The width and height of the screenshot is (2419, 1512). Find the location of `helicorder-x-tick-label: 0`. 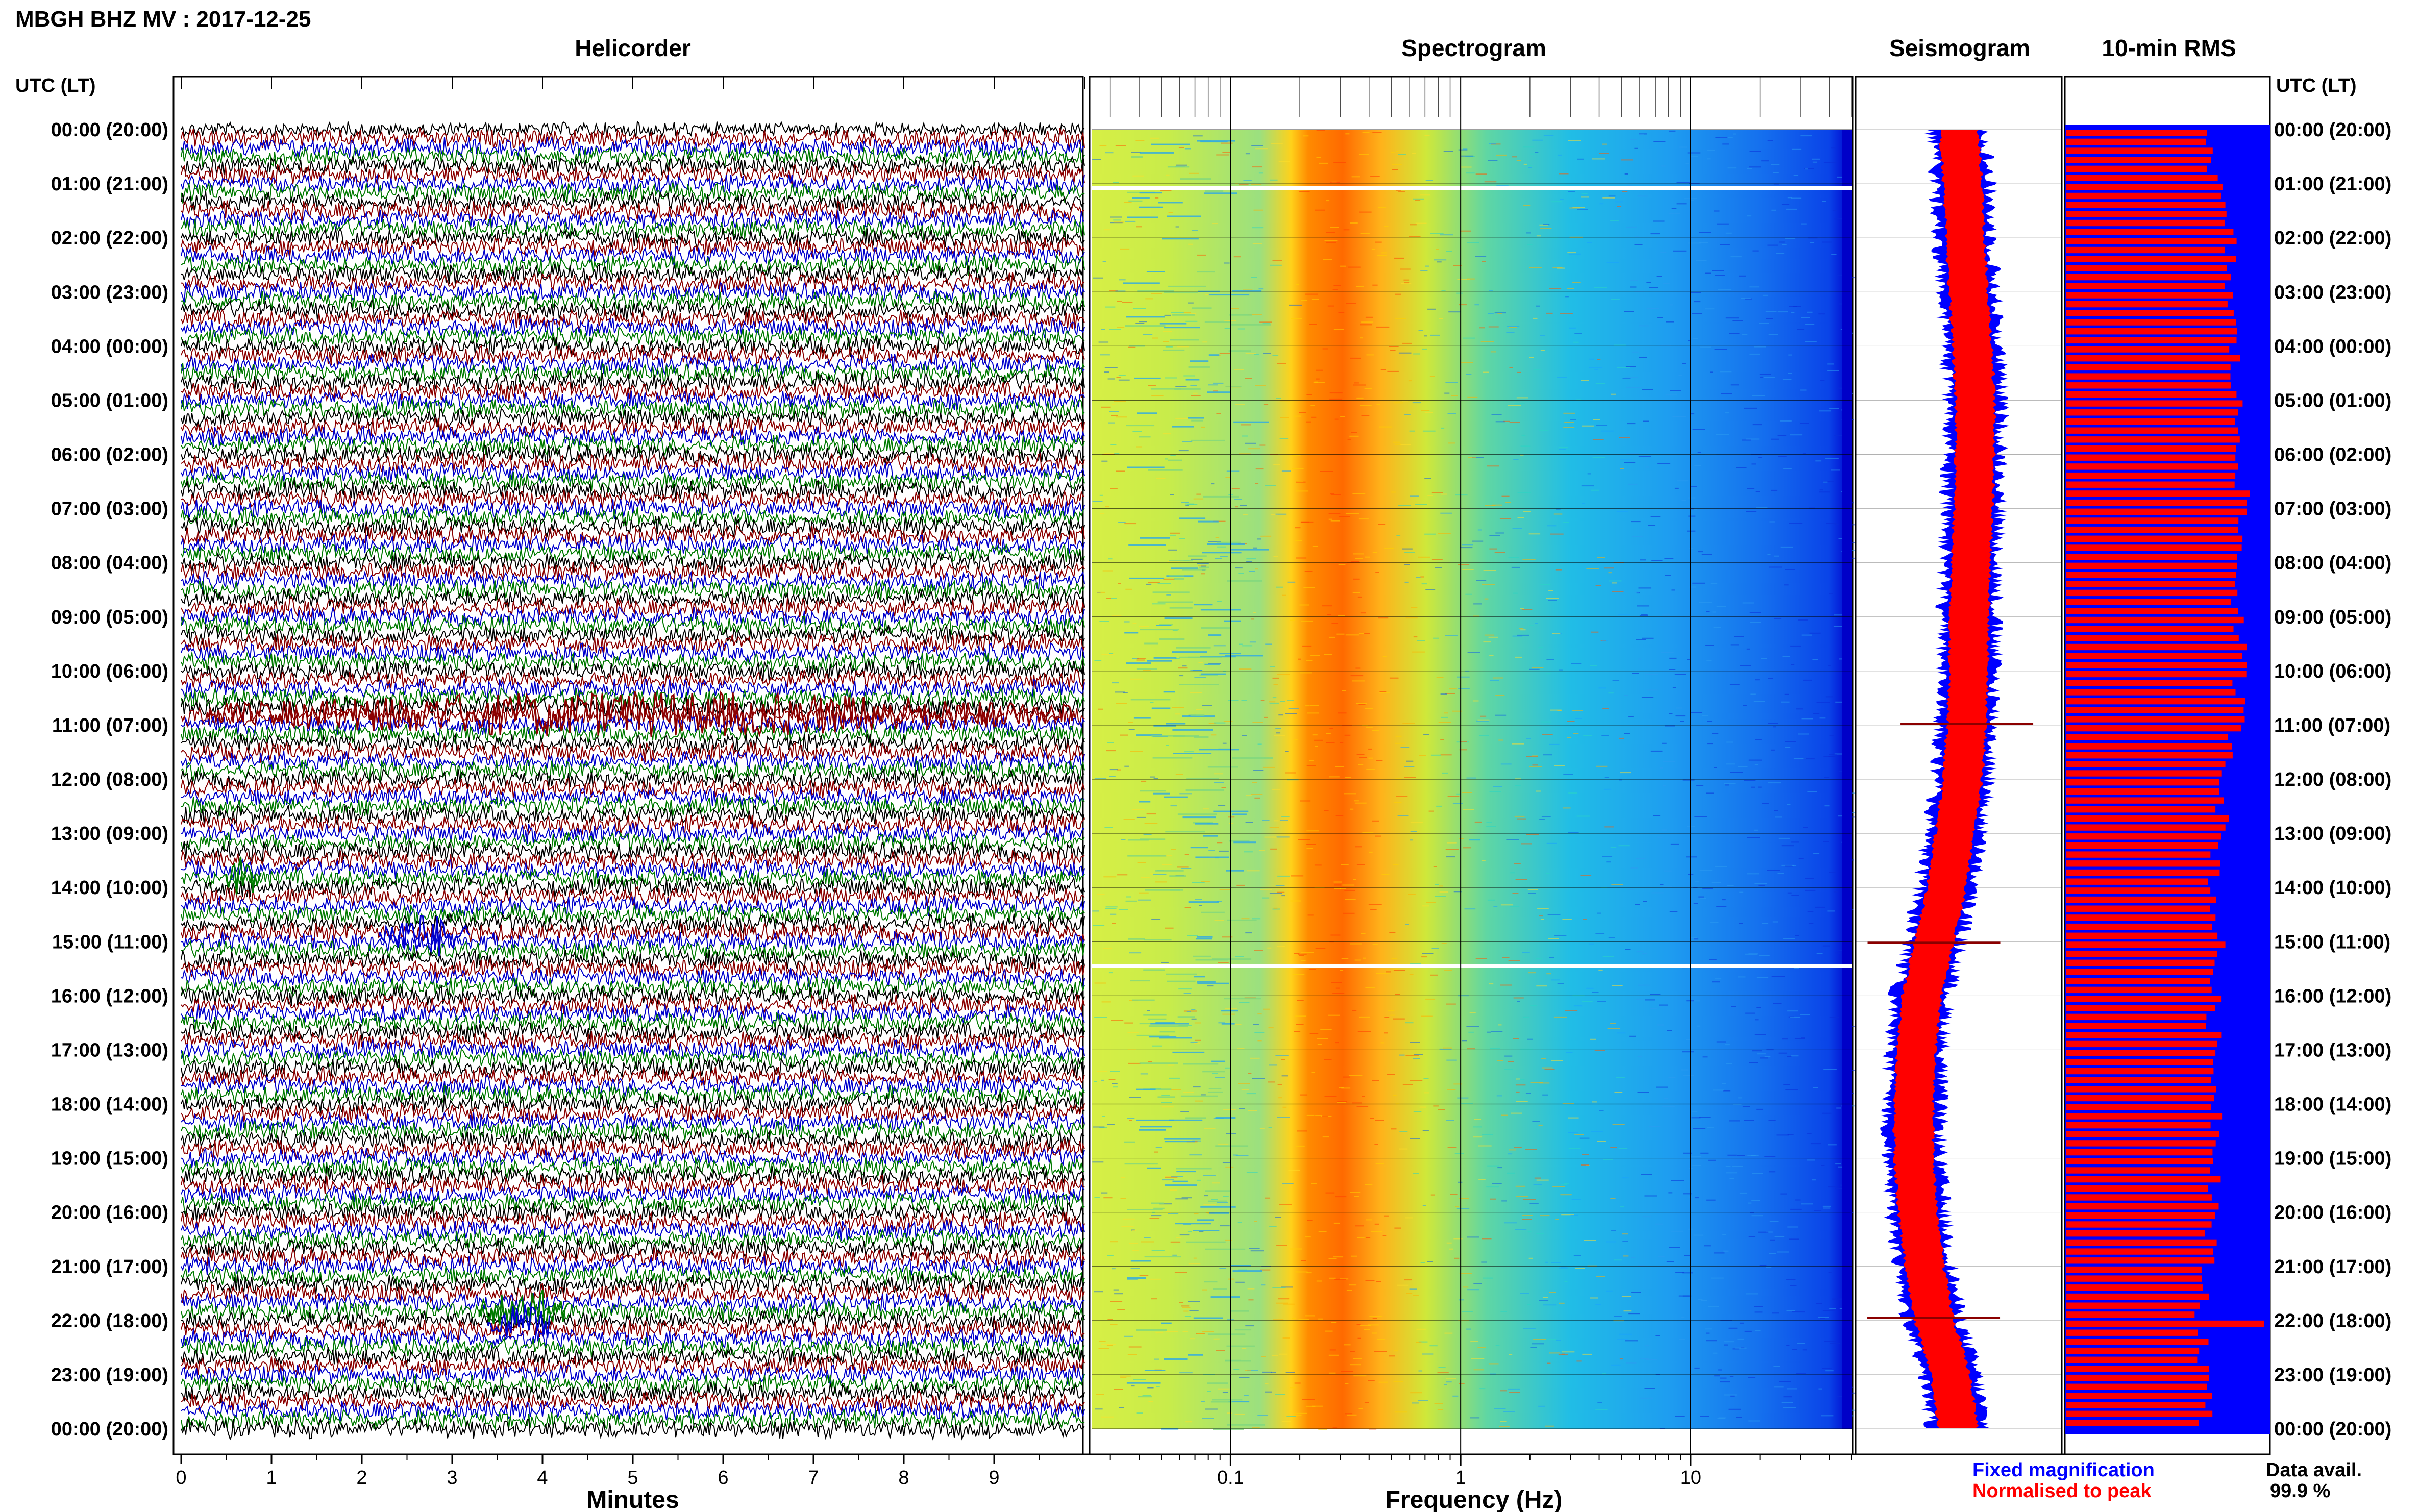

helicorder-x-tick-label: 0 is located at coordinates (181, 1478).